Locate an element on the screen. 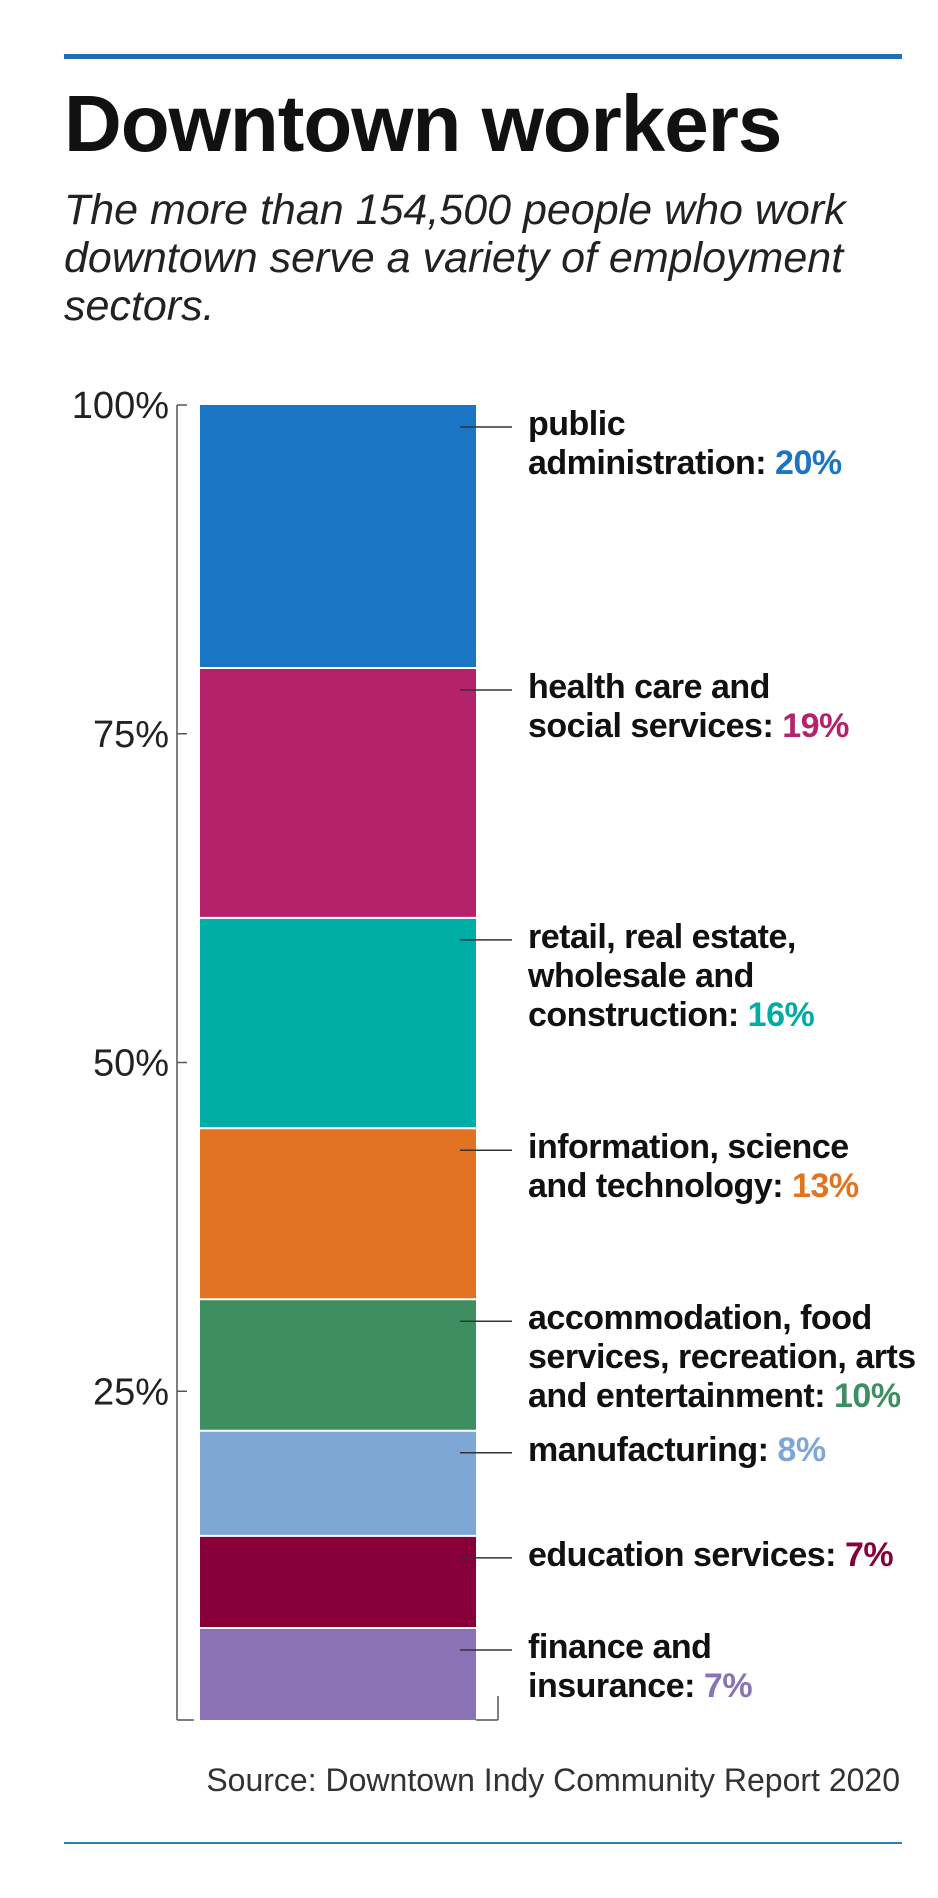  segment-label-line: wholesale and is located at coordinates (671, 976).